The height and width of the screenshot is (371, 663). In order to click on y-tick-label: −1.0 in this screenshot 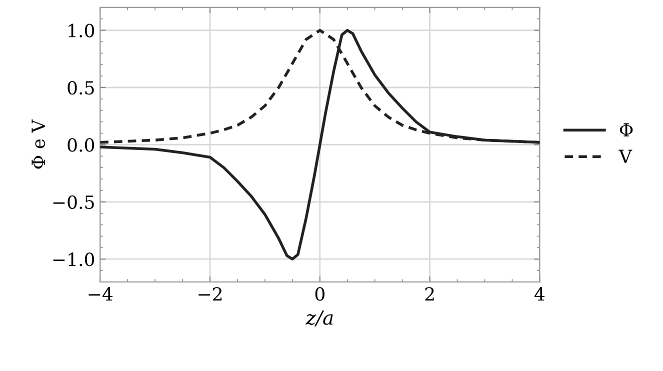, I will do `click(73, 259)`.